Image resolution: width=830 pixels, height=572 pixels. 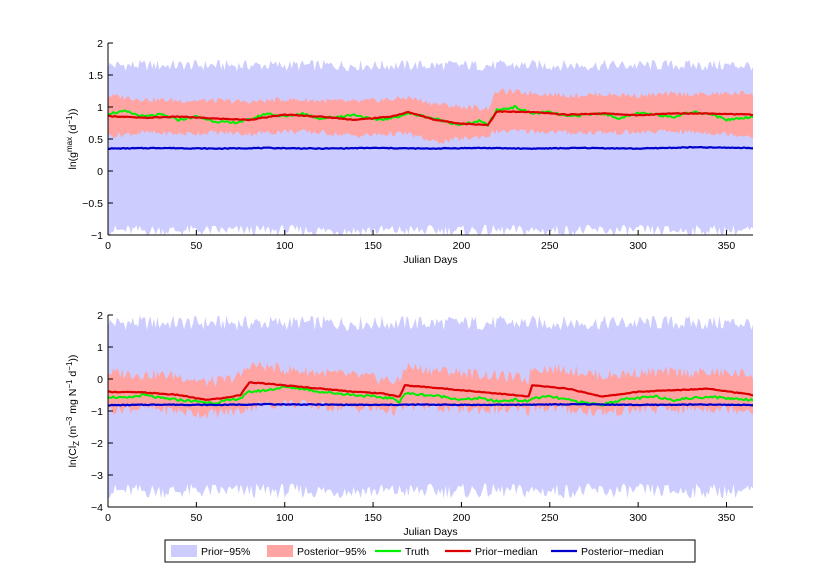 I want to click on legend-label: Prior−95%, so click(x=225, y=552).